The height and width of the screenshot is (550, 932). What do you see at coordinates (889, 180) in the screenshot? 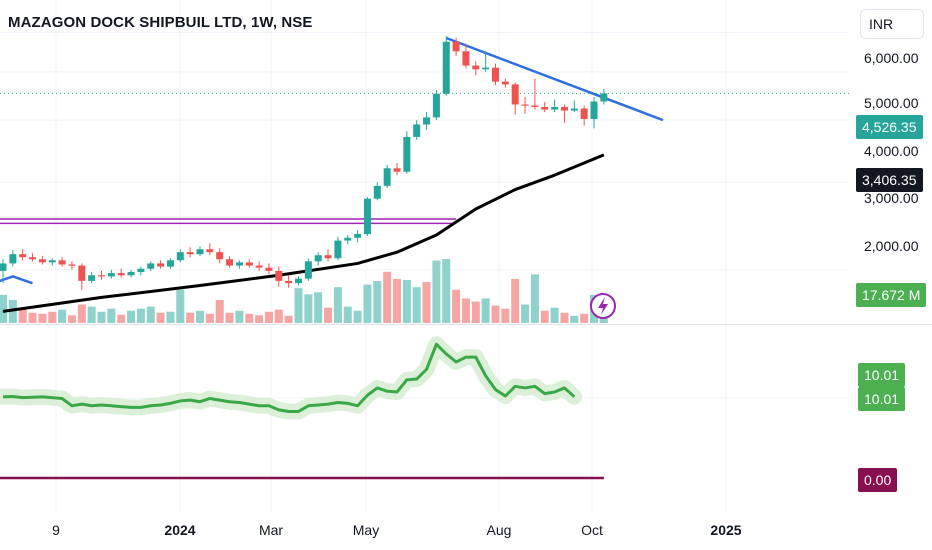
I see `sma-value-badge: 3,406.35` at bounding box center [889, 180].